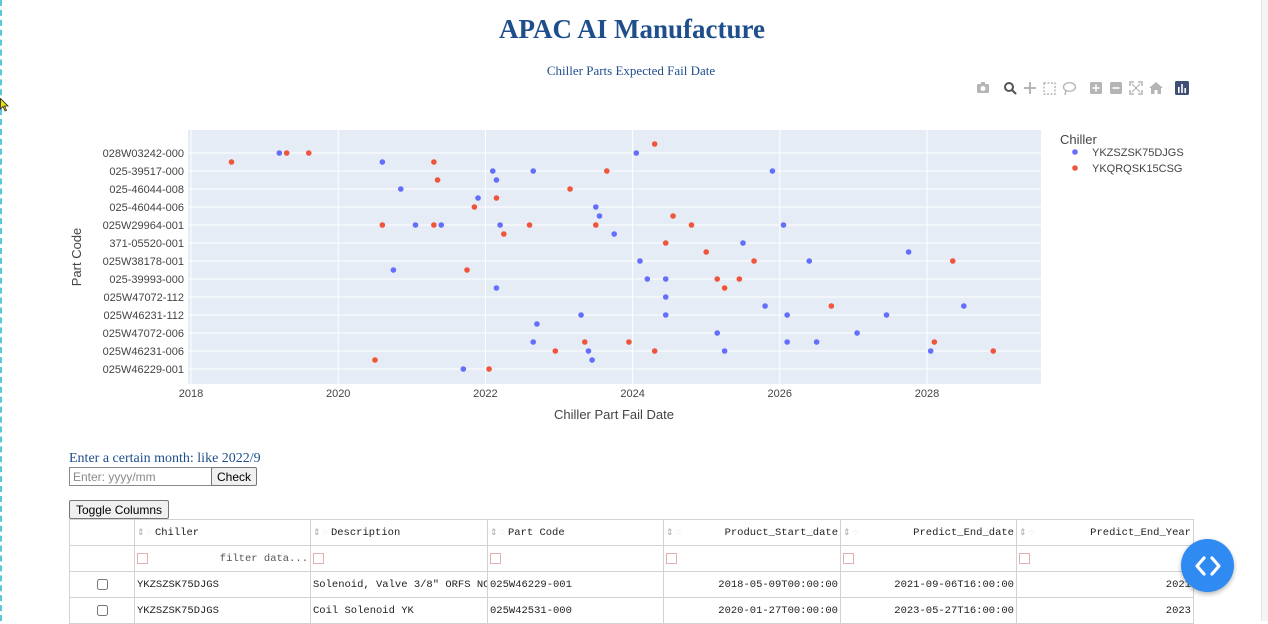 The height and width of the screenshot is (624, 1268). What do you see at coordinates (983, 87) in the screenshot?
I see `camera-icon` at bounding box center [983, 87].